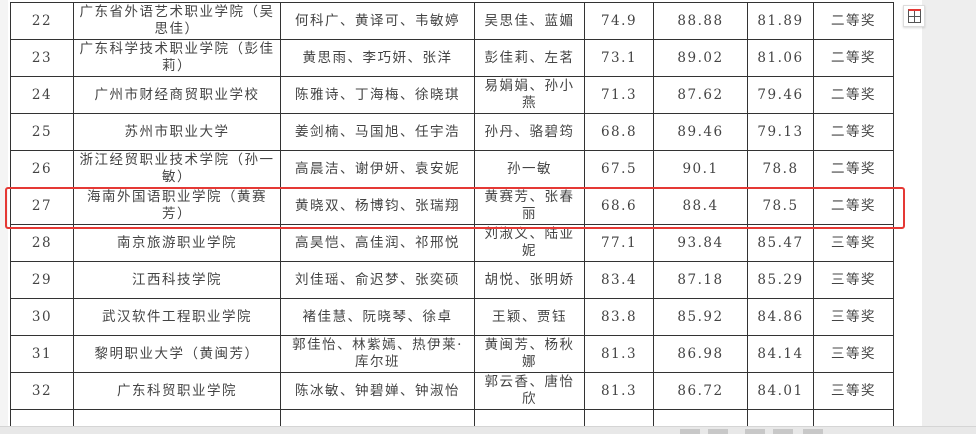 This screenshot has width=976, height=434. I want to click on cell-no: 22, so click(42, 21).